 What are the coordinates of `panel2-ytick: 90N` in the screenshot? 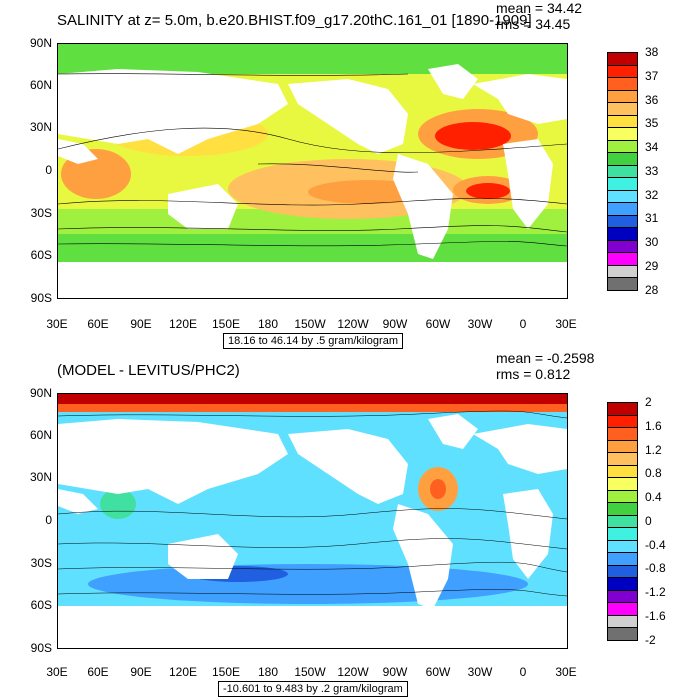 It's located at (40, 393).